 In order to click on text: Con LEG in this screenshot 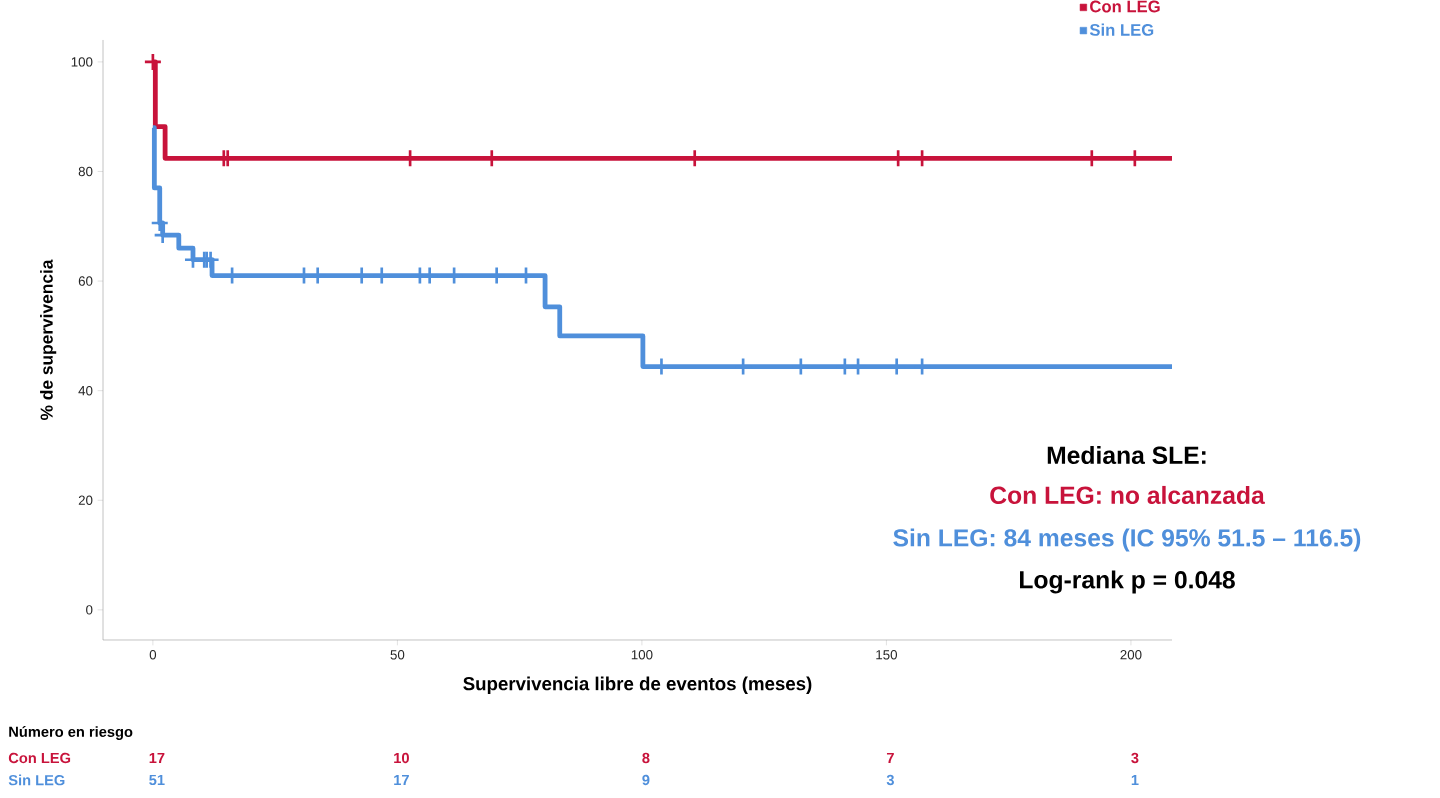, I will do `click(39, 758)`.